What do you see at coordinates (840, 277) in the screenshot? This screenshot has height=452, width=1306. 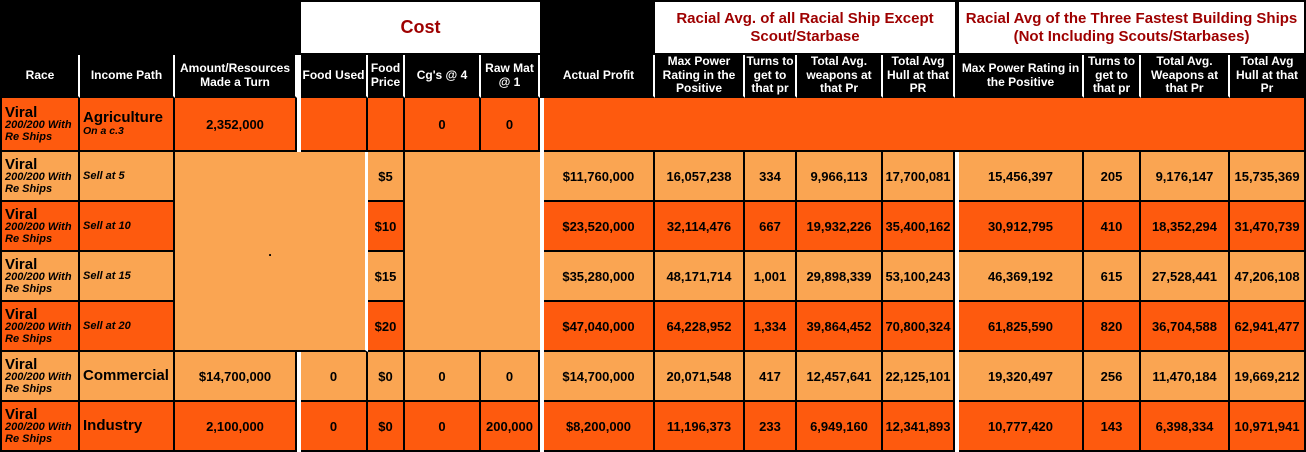 I see `s1-weapons-cell: 29,898,339` at bounding box center [840, 277].